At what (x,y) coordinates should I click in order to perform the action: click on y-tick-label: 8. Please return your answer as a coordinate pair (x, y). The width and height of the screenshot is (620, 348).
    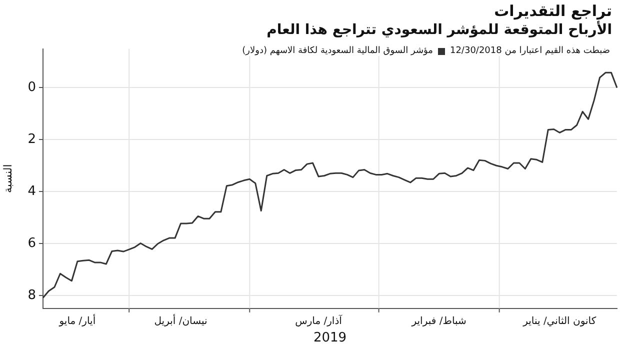
    Looking at the image, I should click on (32, 295).